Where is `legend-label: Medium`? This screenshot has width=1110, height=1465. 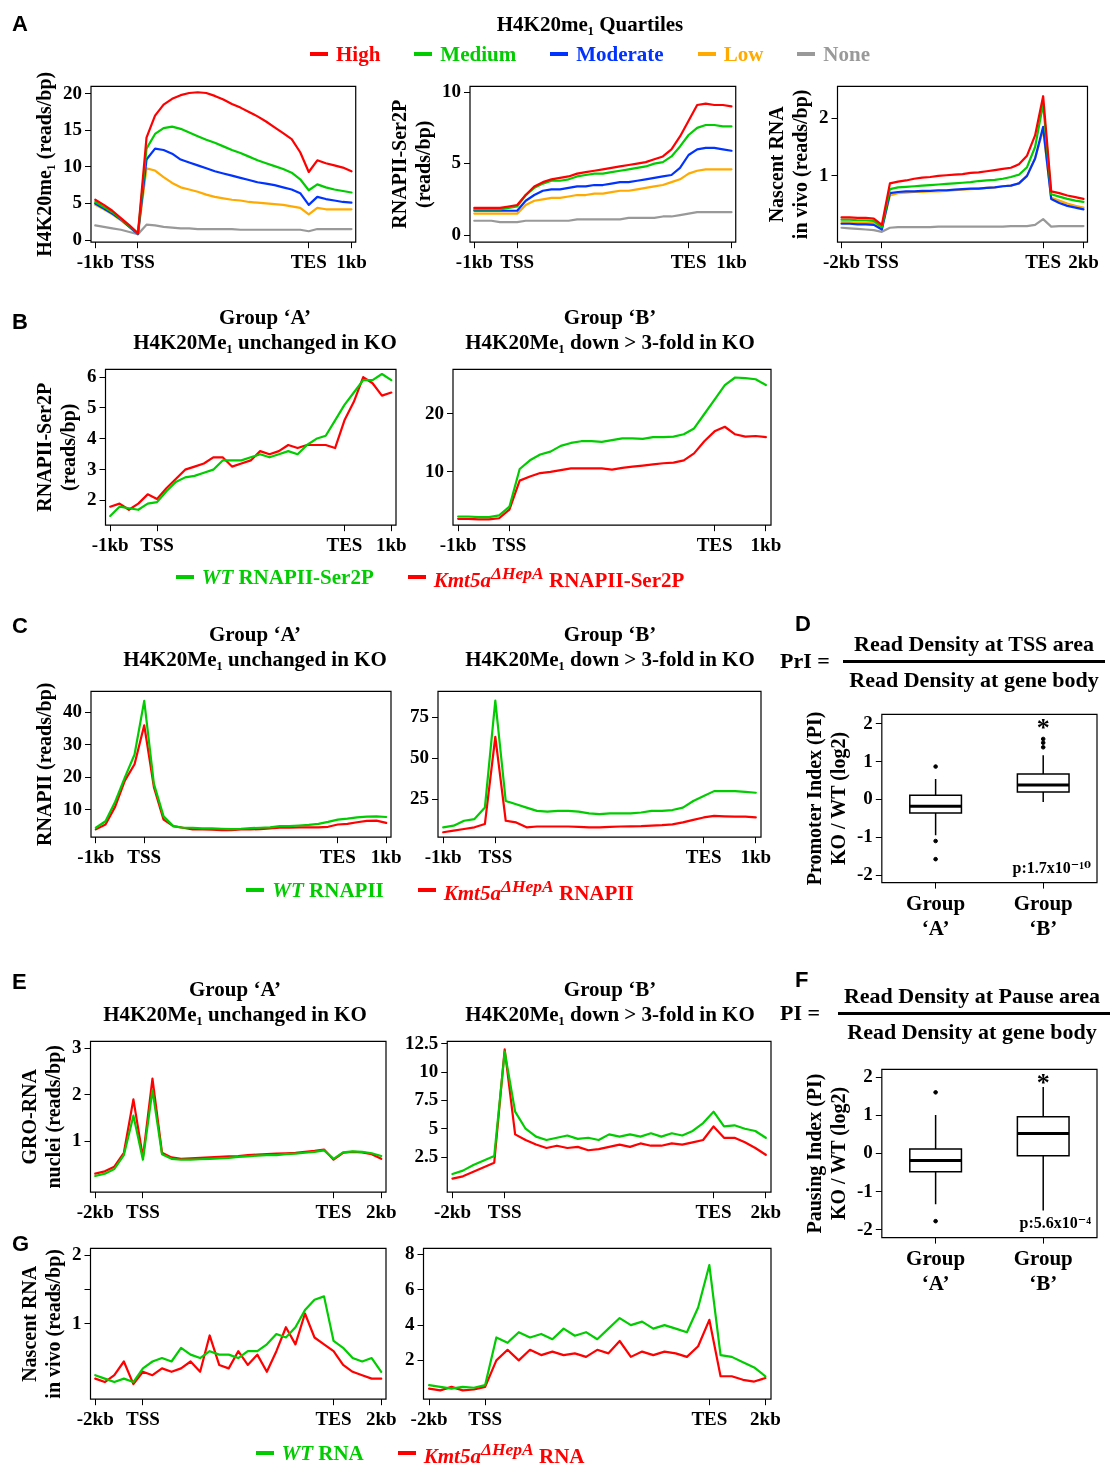 legend-label: Medium is located at coordinates (478, 54).